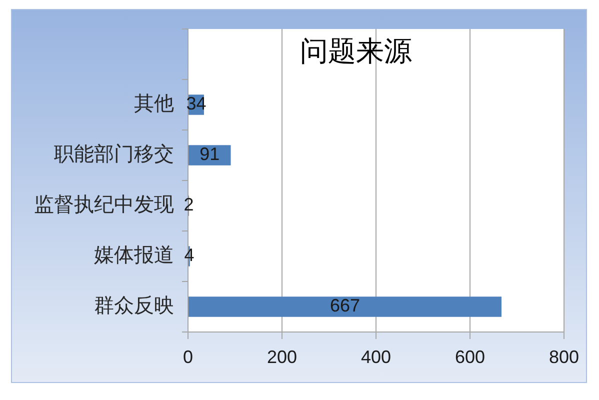 This screenshot has height=400, width=599. I want to click on x-tick-label: 0, so click(188, 356).